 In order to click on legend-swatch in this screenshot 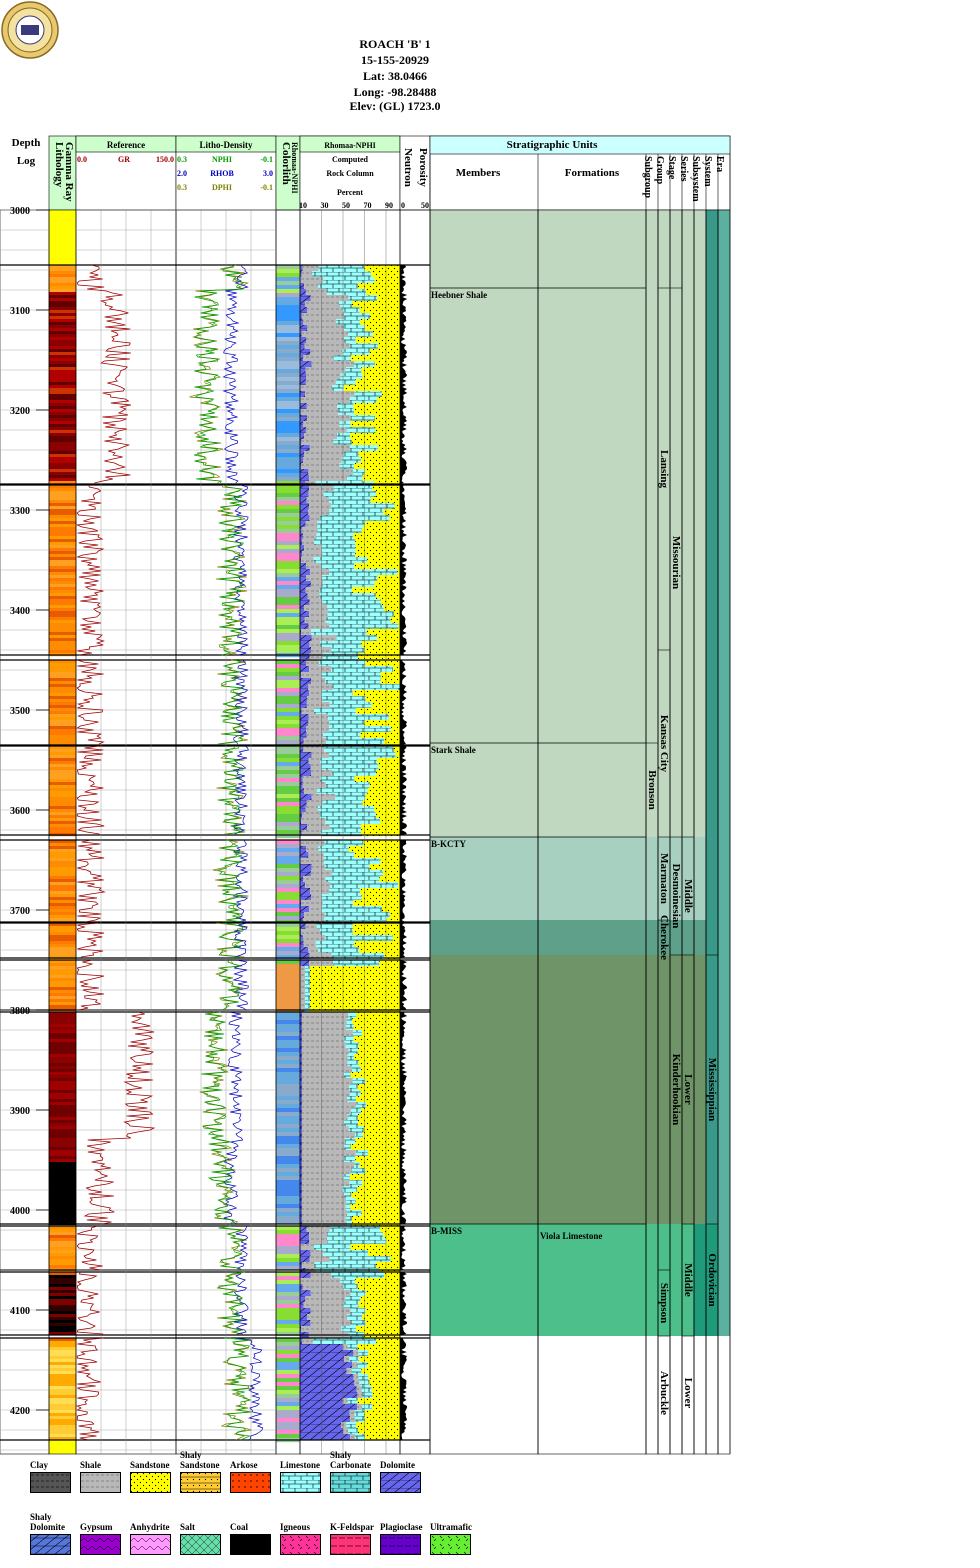, I will do `click(100, 1482)`.